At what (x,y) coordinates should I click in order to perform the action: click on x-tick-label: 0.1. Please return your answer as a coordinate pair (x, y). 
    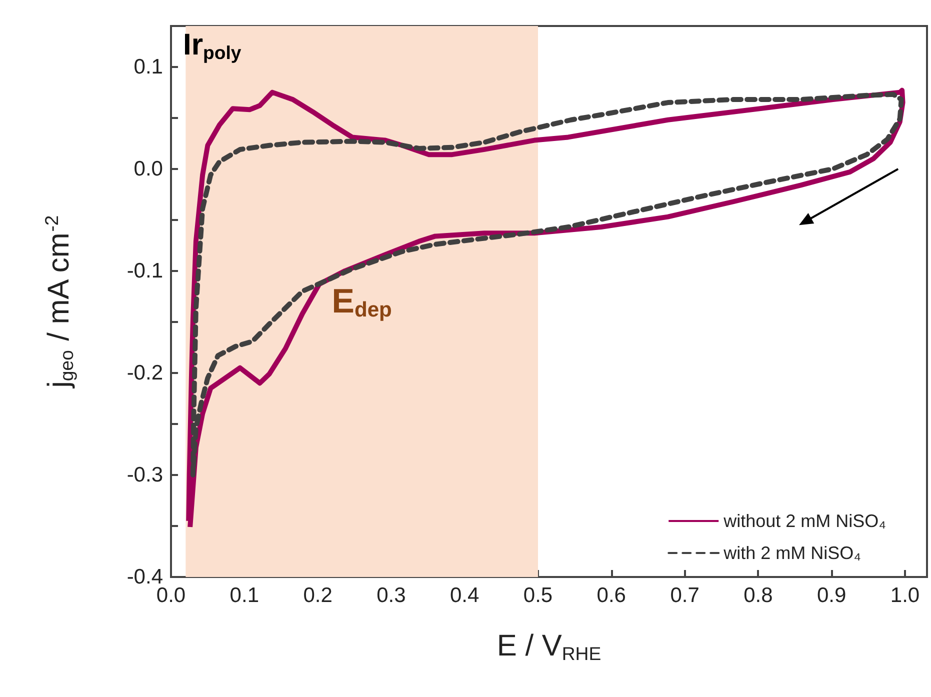
    Looking at the image, I should click on (244, 595).